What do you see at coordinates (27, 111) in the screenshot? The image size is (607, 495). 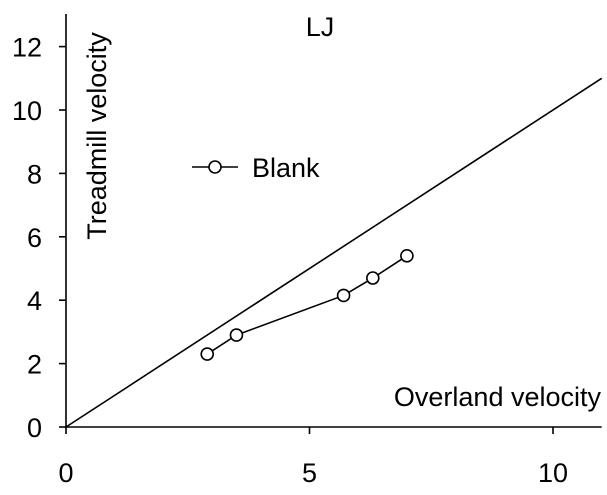 I see `y-tick-label: 10` at bounding box center [27, 111].